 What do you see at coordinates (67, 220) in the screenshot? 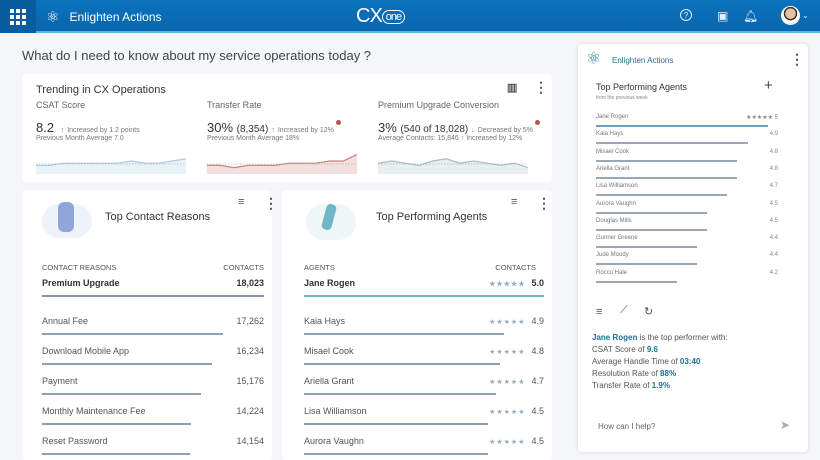
I see `illustration` at bounding box center [67, 220].